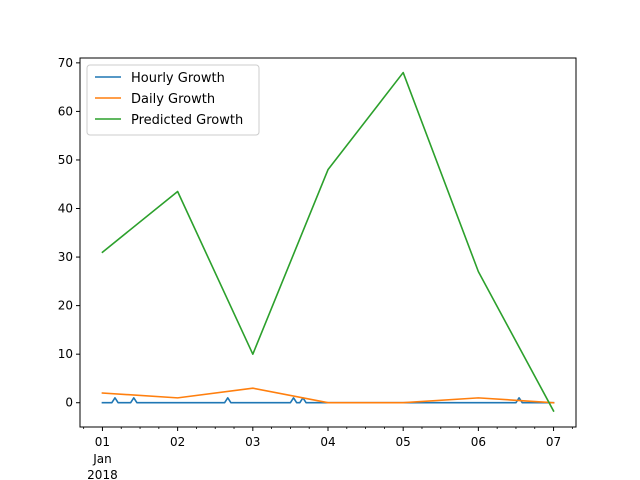  Describe the element at coordinates (327, 442) in the screenshot. I see `x-tick-label: 04` at that location.